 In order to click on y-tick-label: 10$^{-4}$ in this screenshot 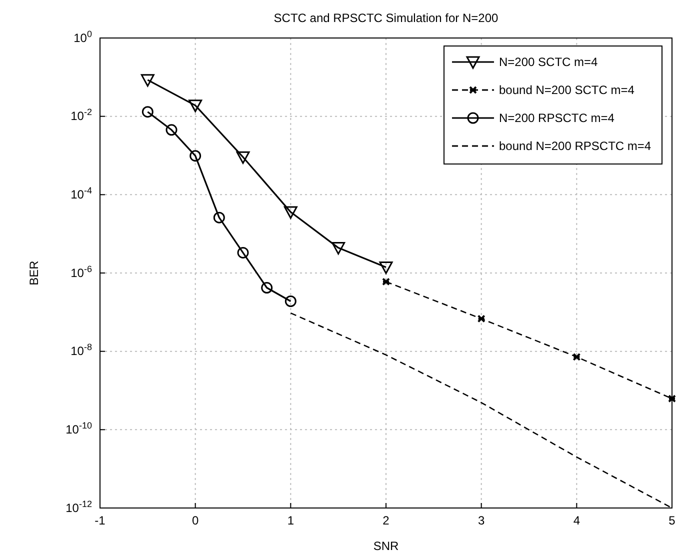, I will do `click(81, 194)`.